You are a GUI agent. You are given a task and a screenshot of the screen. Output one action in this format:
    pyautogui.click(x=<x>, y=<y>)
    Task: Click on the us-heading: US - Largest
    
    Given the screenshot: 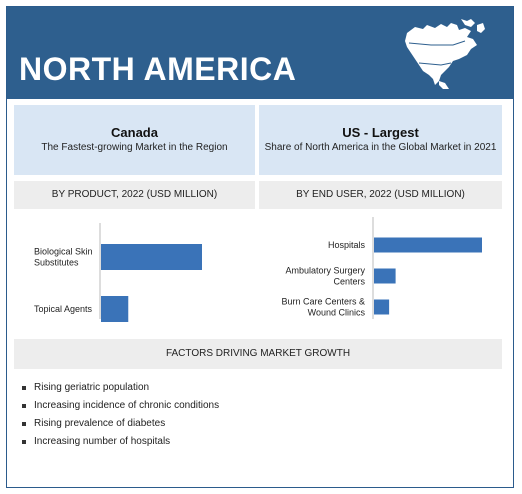 What is the action you would take?
    pyautogui.click(x=380, y=132)
    